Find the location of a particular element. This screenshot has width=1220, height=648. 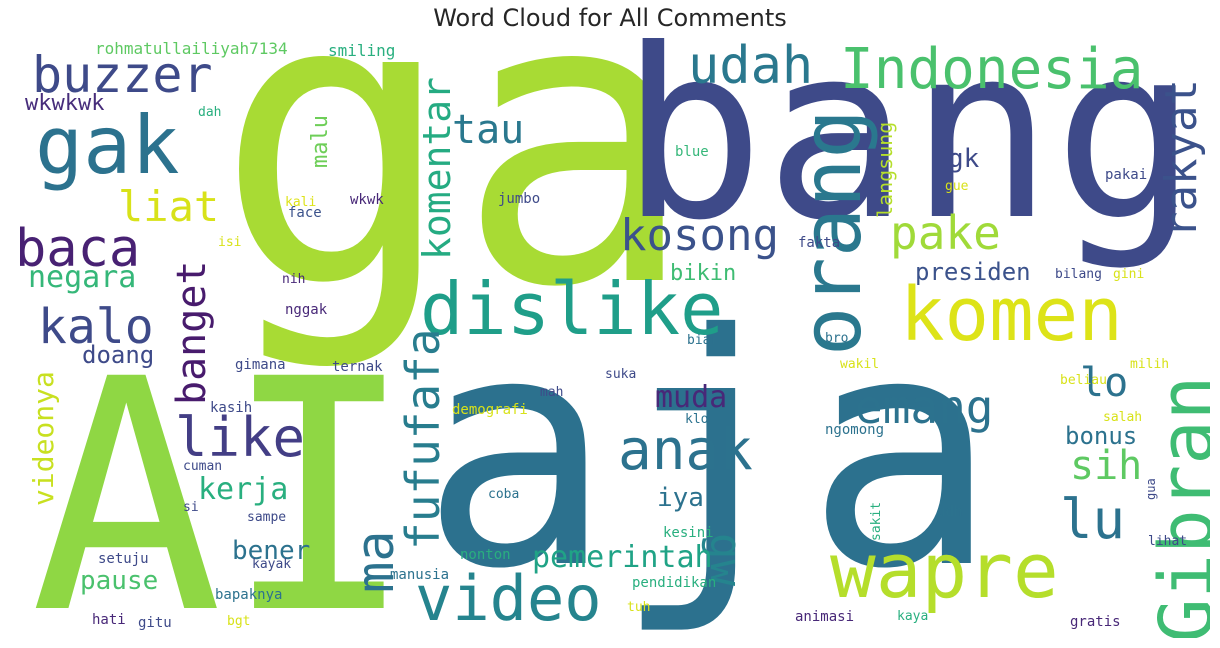

word-iya: iya is located at coordinates (680, 498).